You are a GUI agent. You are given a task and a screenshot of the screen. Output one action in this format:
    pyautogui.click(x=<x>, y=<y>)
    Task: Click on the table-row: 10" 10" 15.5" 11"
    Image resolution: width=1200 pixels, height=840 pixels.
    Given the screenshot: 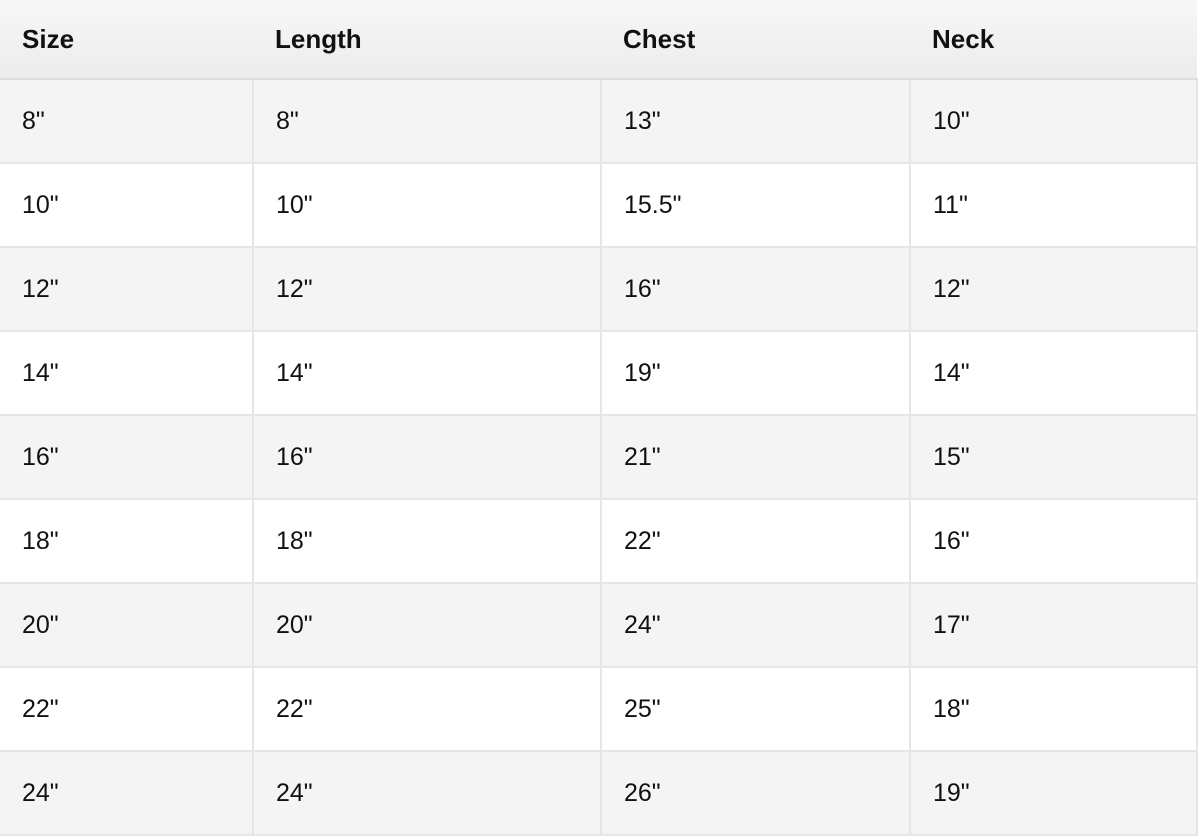 What is the action you would take?
    pyautogui.click(x=599, y=205)
    